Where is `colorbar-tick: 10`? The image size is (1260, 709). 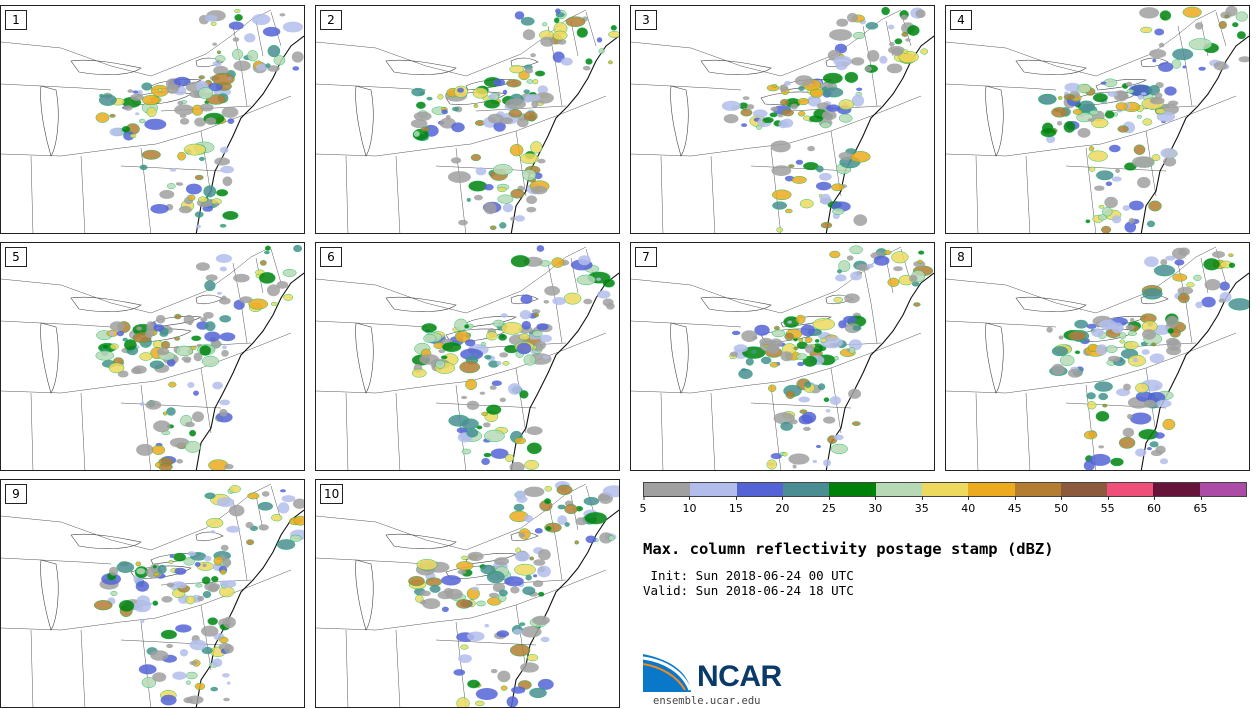
colorbar-tick: 10 is located at coordinates (689, 505).